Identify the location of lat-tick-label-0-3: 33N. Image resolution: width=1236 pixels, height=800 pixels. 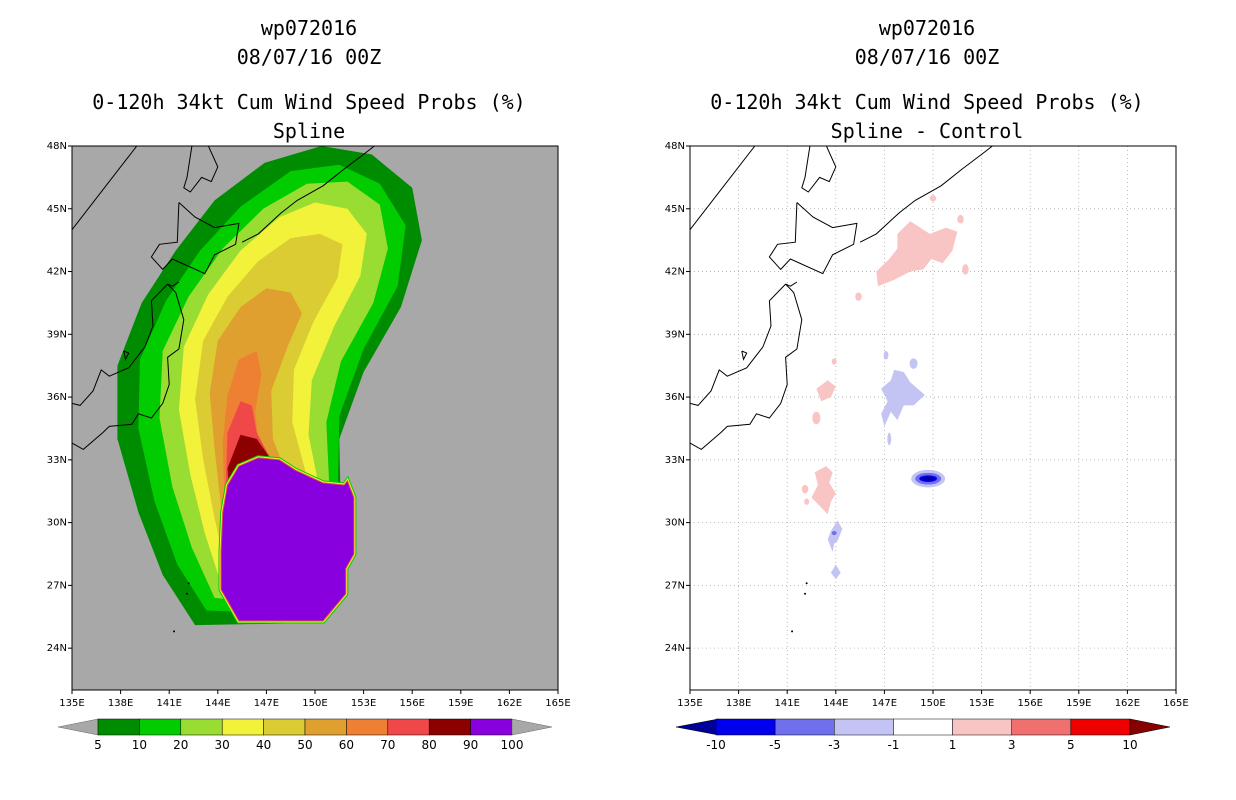
(57, 460).